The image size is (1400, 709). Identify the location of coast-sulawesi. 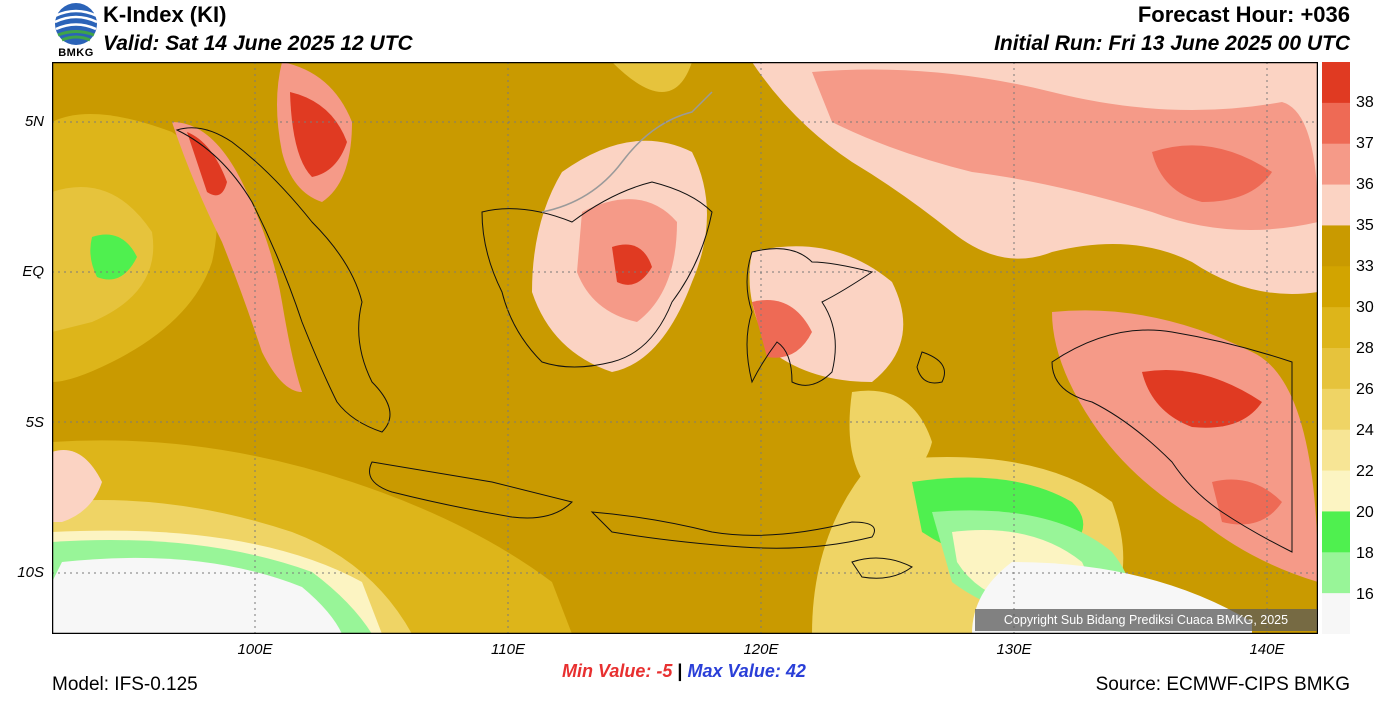
(810, 317).